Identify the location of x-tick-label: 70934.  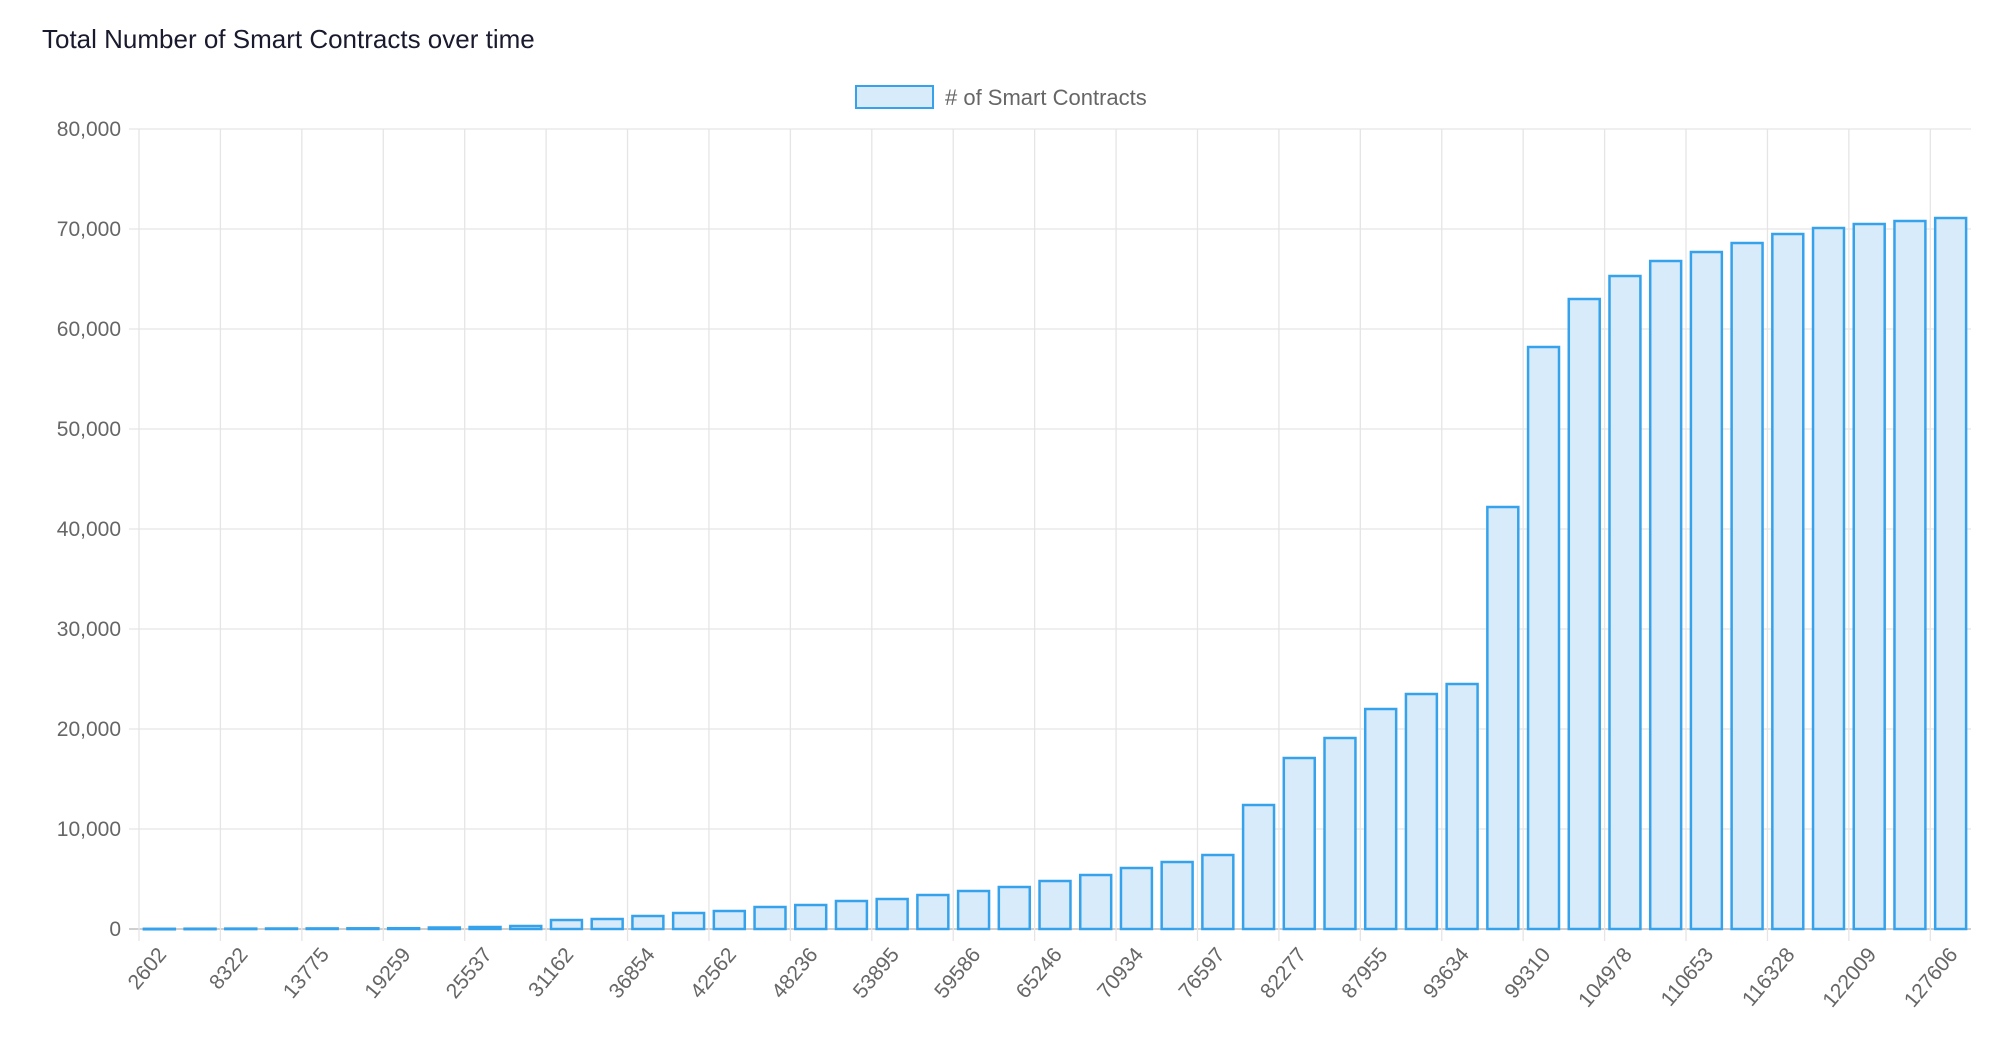
(1120, 973).